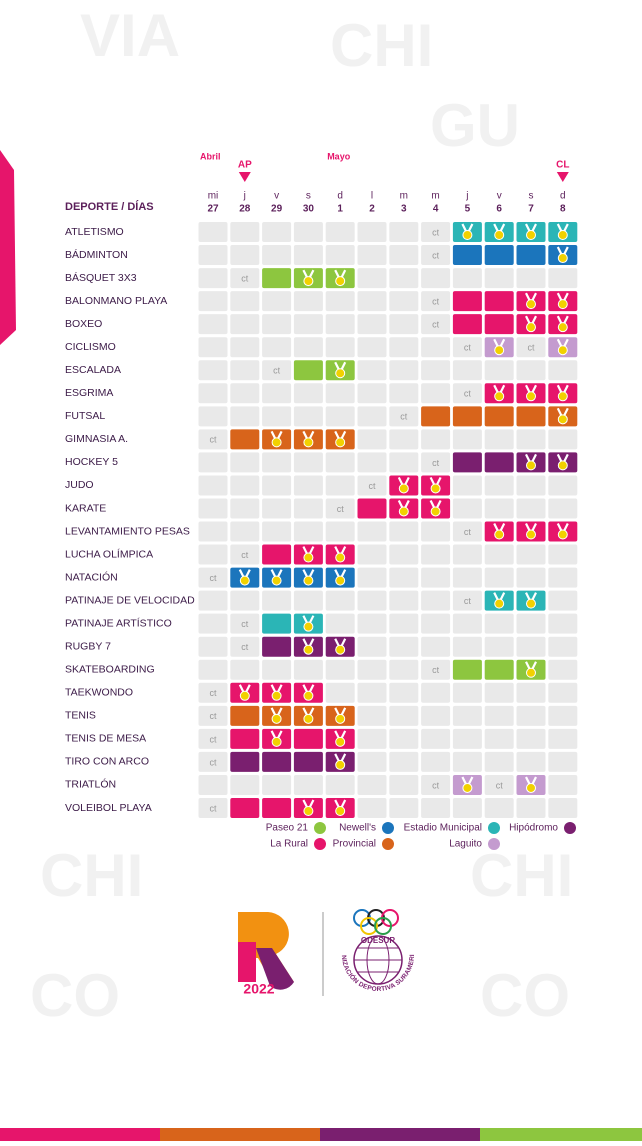  Describe the element at coordinates (266, 954) in the screenshot. I see `rosario-logo: 2022` at that location.